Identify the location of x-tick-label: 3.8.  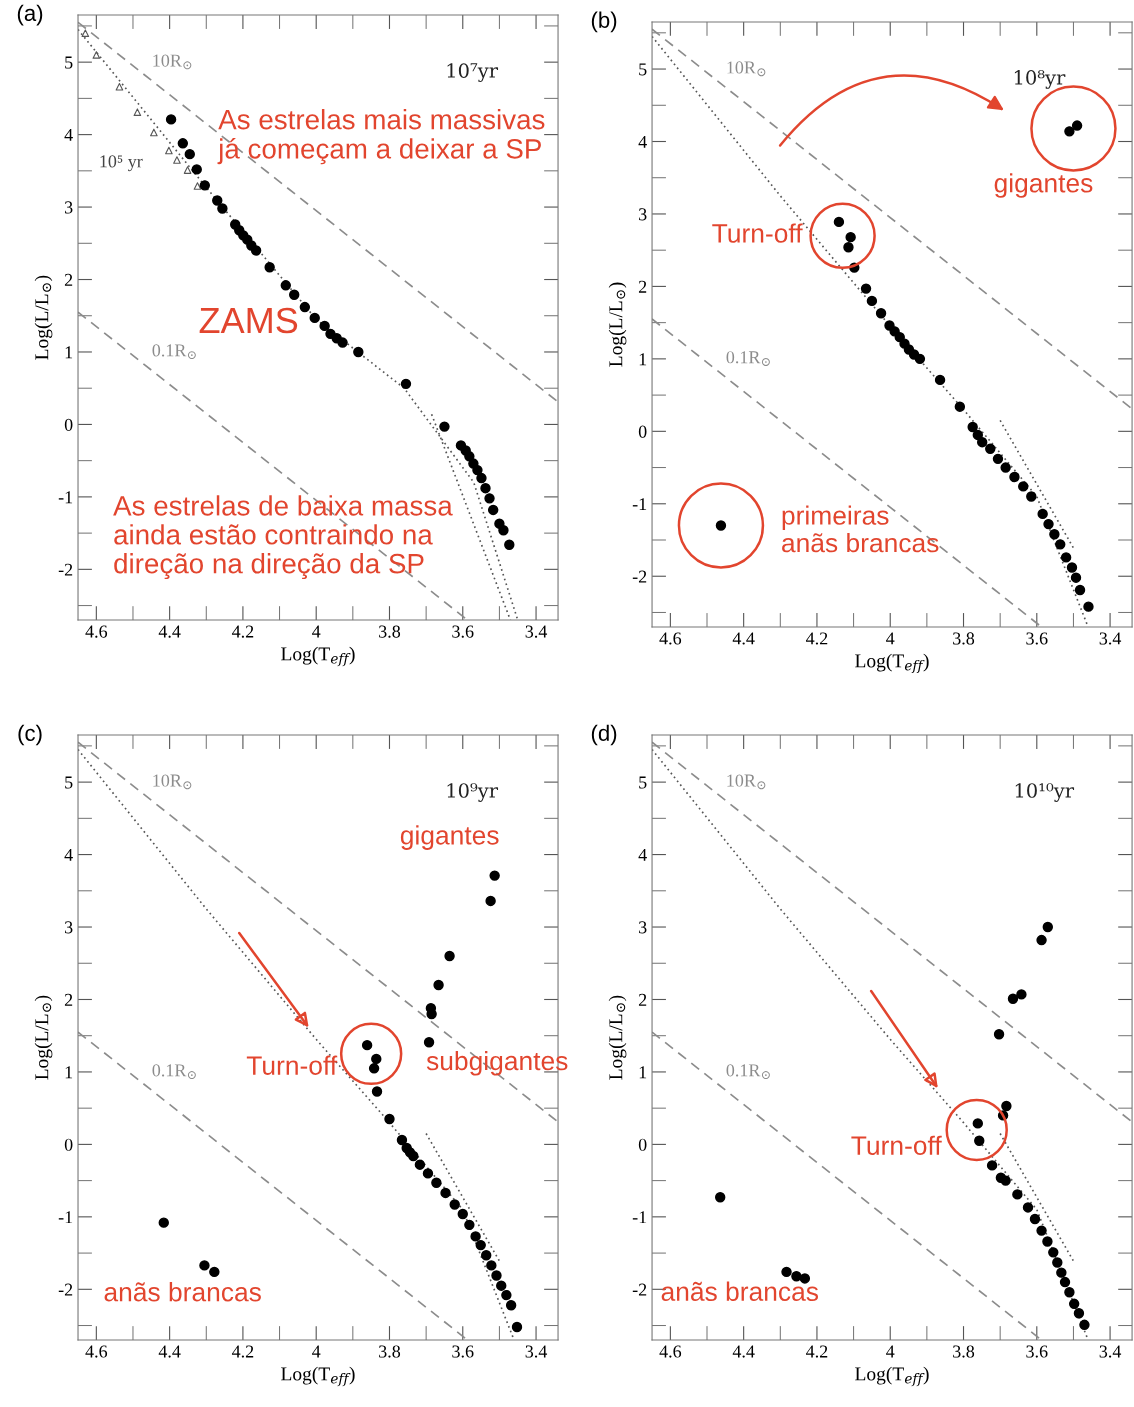
(390, 631).